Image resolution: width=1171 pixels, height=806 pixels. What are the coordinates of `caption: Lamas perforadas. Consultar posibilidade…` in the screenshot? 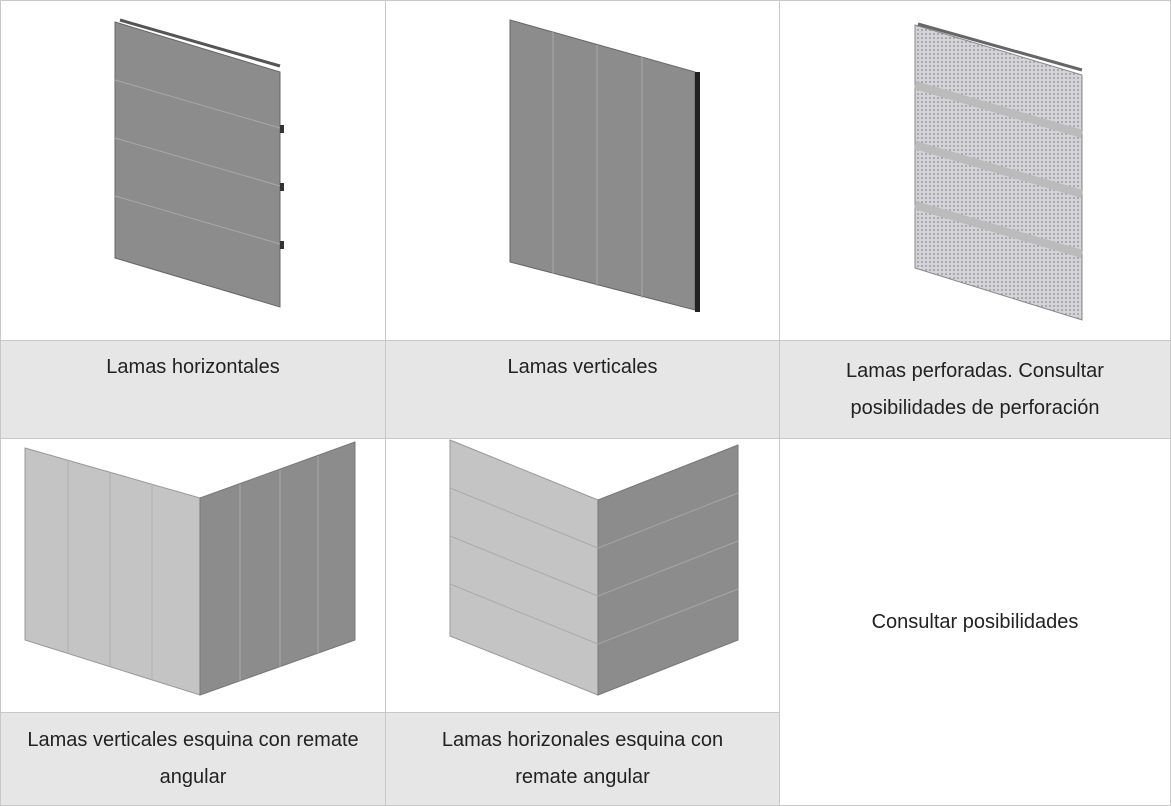 It's located at (975, 389).